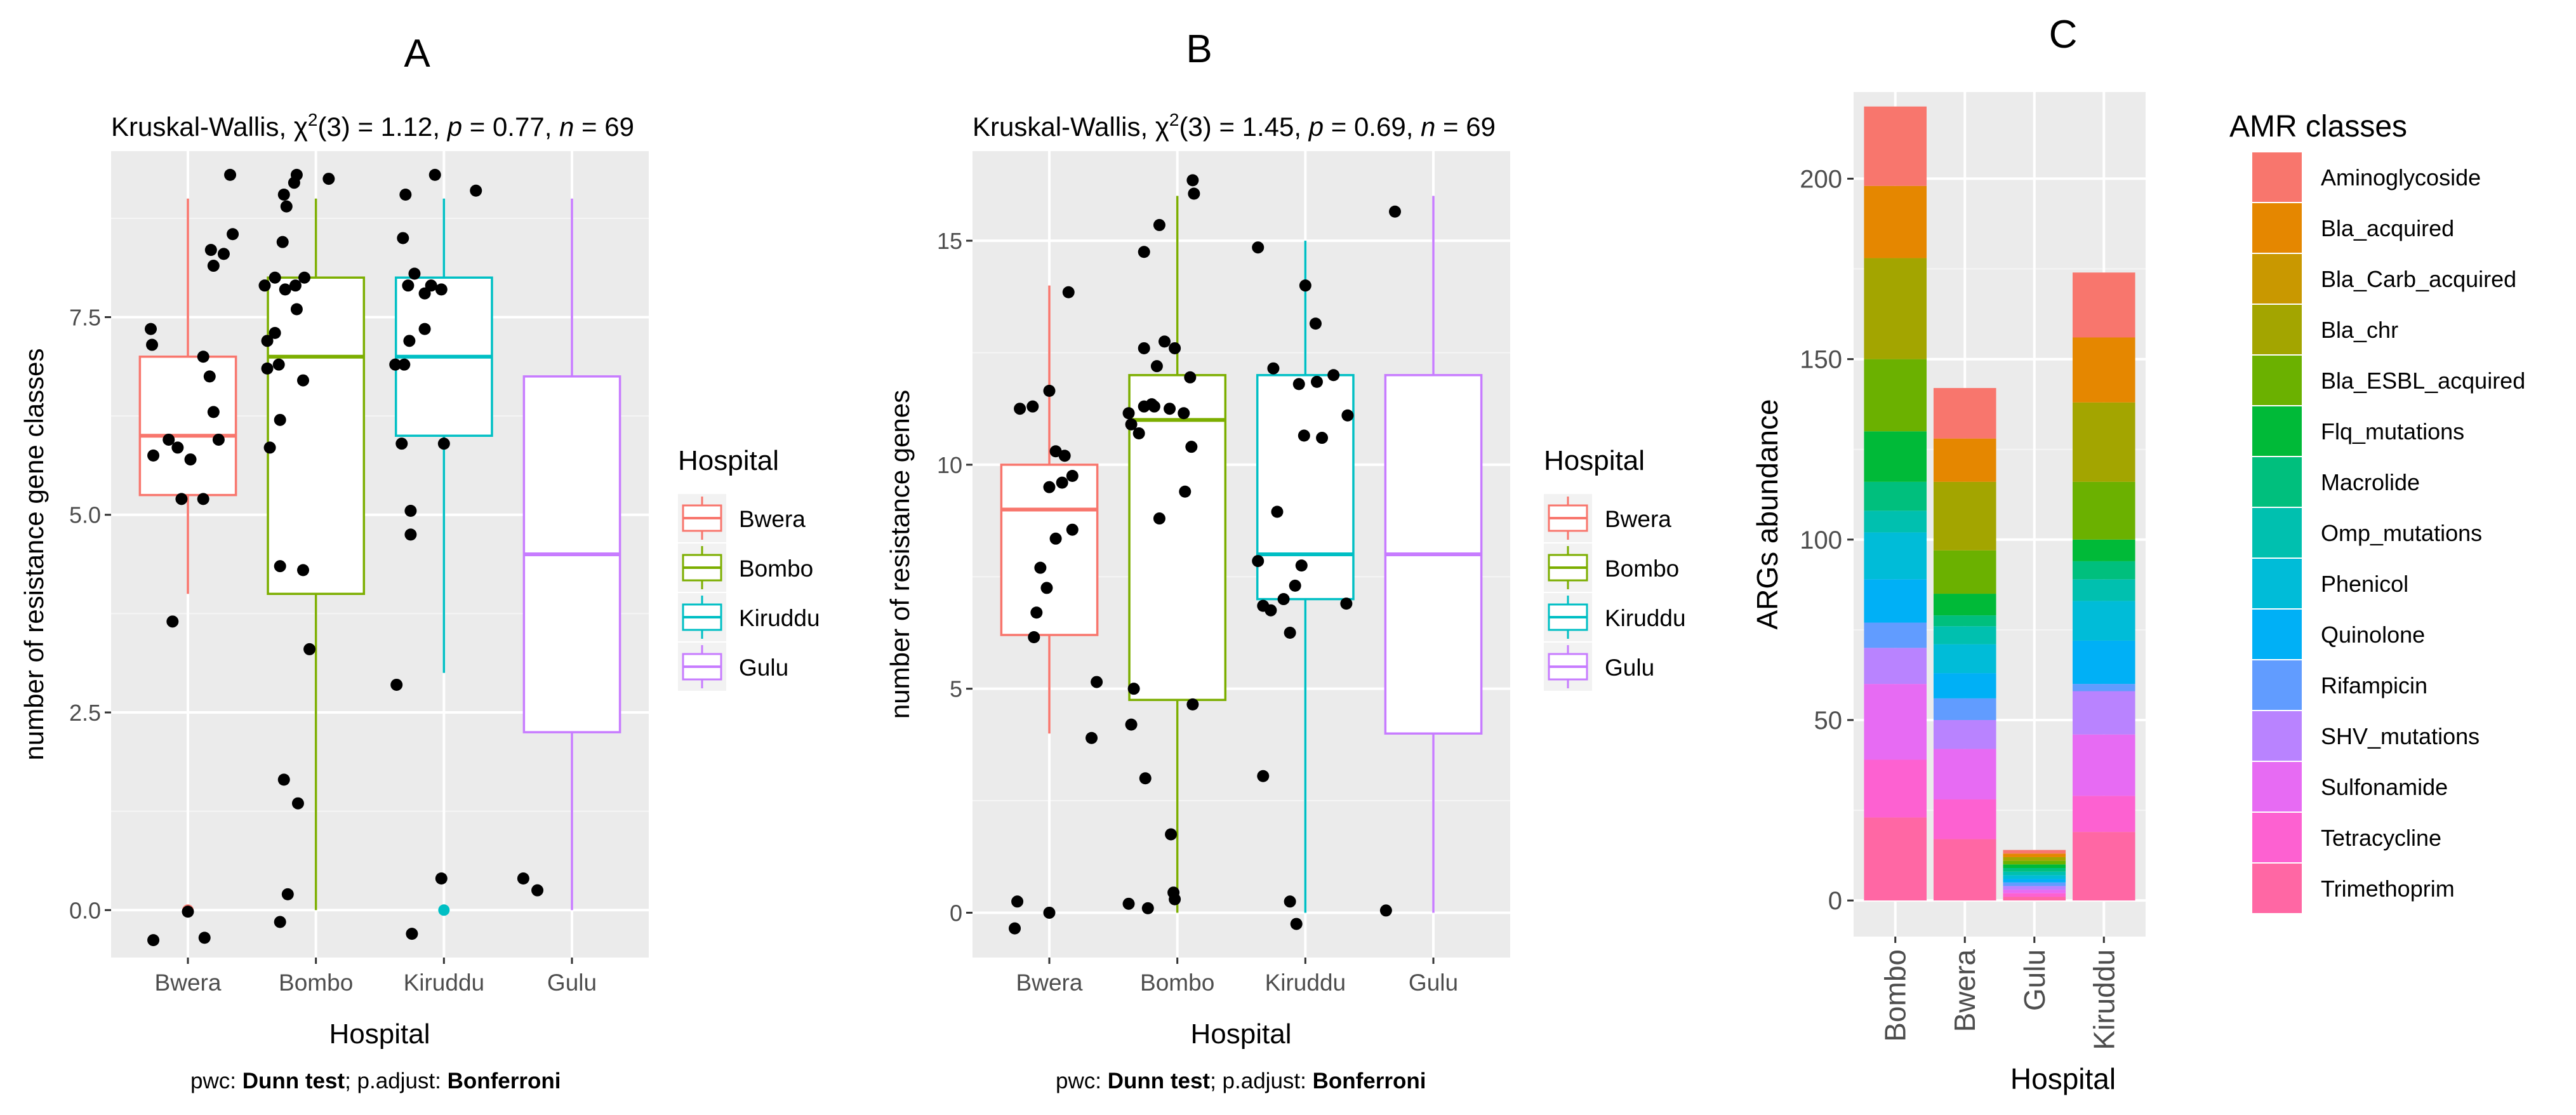 The image size is (2576, 1115). What do you see at coordinates (2392, 431) in the screenshot?
I see `legend-label: Flq_mutations` at bounding box center [2392, 431].